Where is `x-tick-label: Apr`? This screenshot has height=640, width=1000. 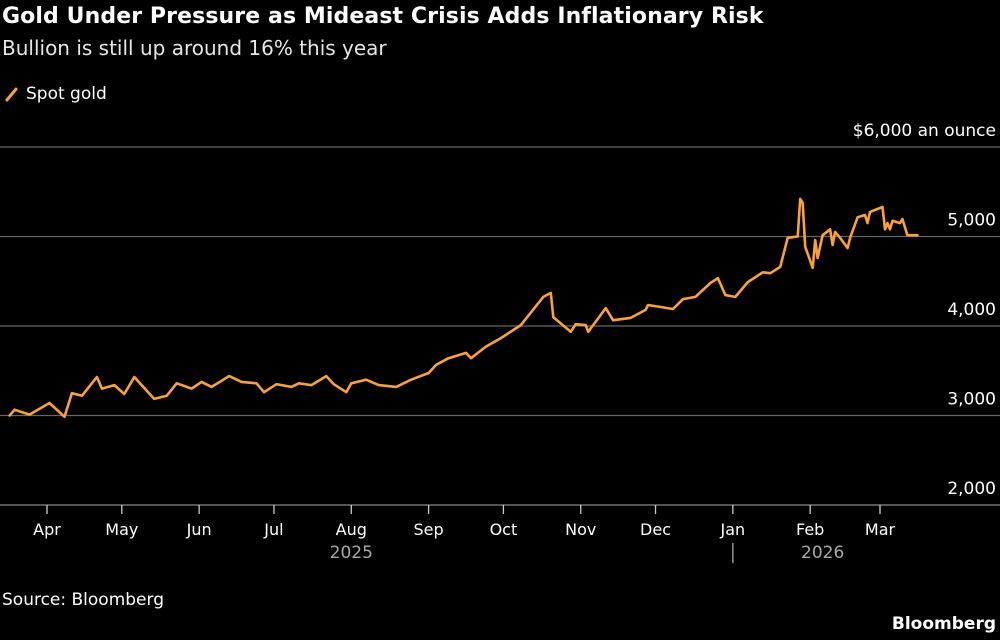
x-tick-label: Apr is located at coordinates (47, 529).